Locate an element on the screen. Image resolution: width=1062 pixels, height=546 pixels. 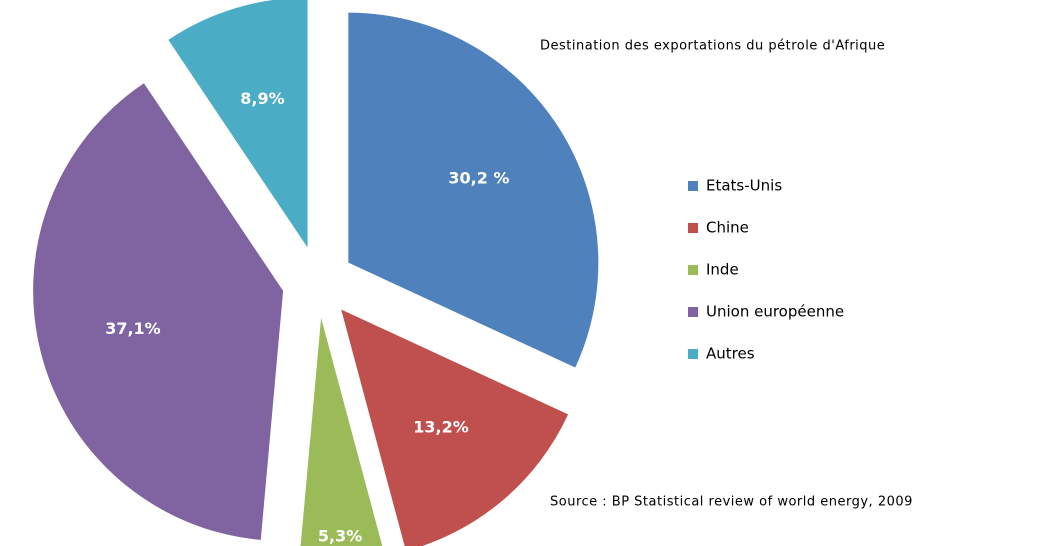
legend-label: Union européenne is located at coordinates (775, 312).